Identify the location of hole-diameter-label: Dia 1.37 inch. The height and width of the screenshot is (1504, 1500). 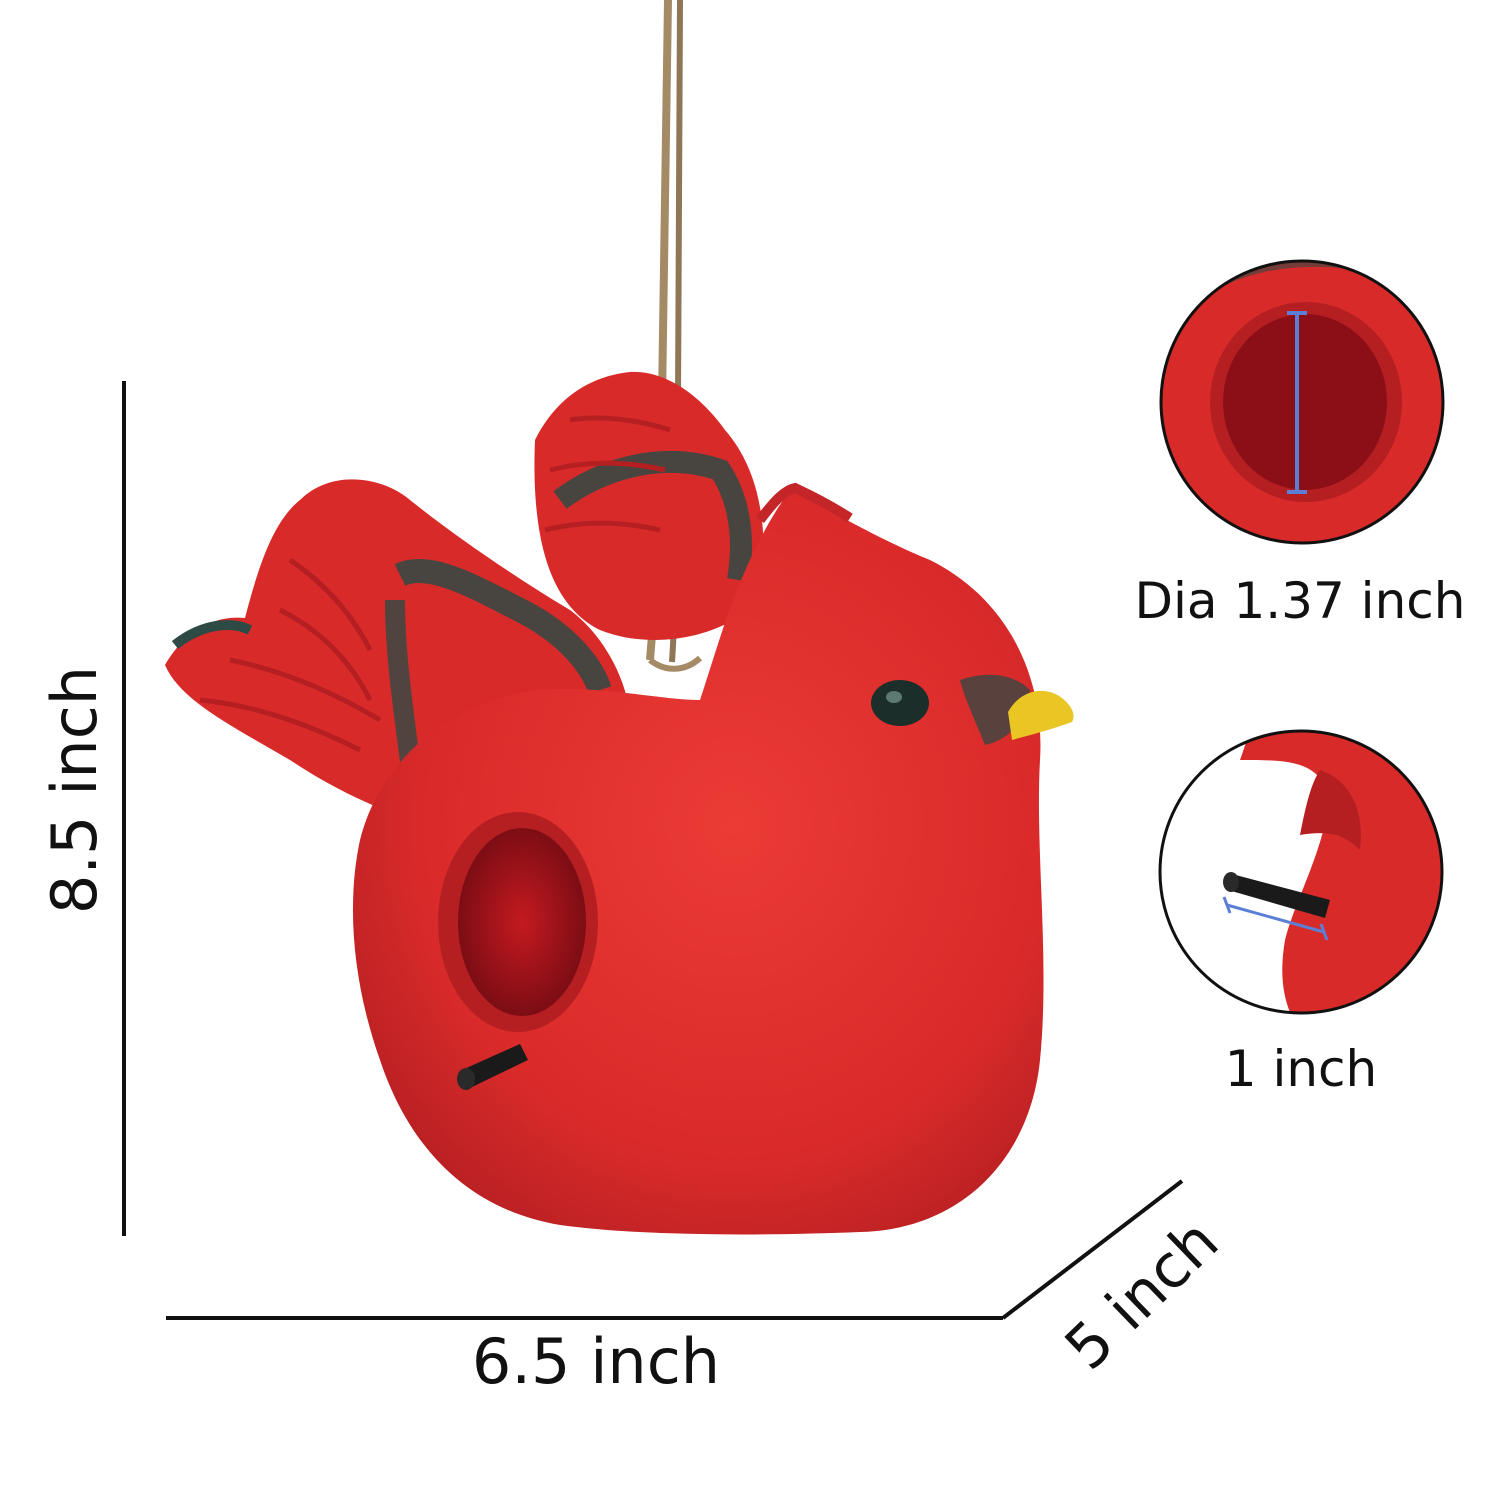
(1300, 601).